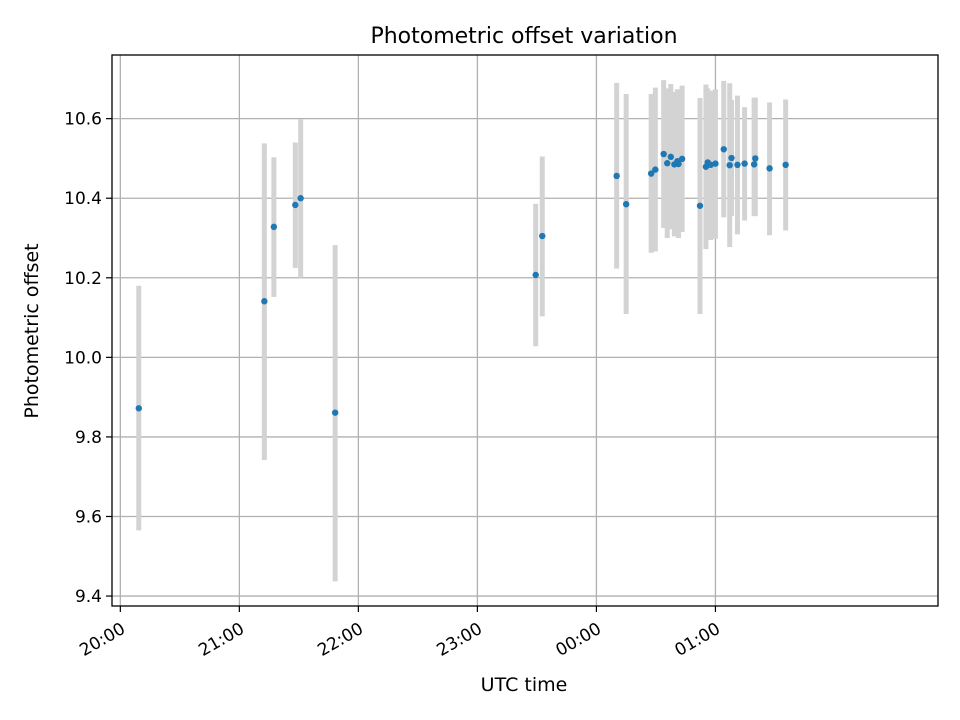  What do you see at coordinates (32, 330) in the screenshot?
I see `y-axis-label: Photometric offset` at bounding box center [32, 330].